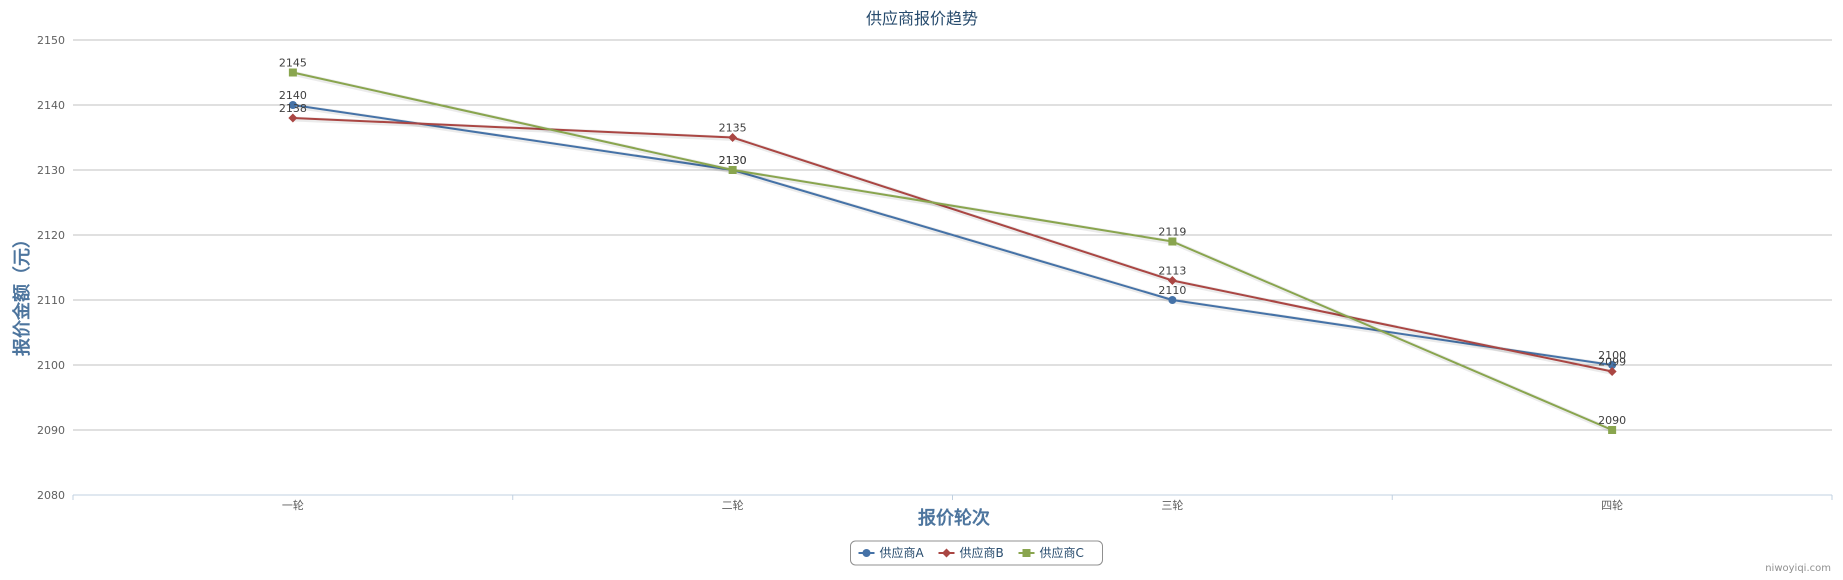 This screenshot has height=580, width=1843. What do you see at coordinates (293, 505) in the screenshot?
I see `x-tick-label: 一轮` at bounding box center [293, 505].